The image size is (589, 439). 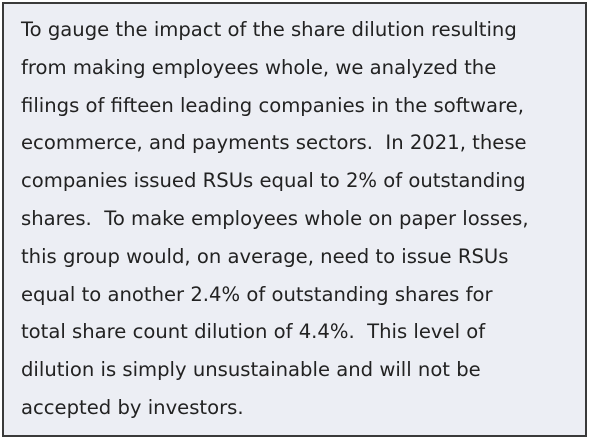 I want to click on text-line: accepted by investors., so click(x=132, y=407).